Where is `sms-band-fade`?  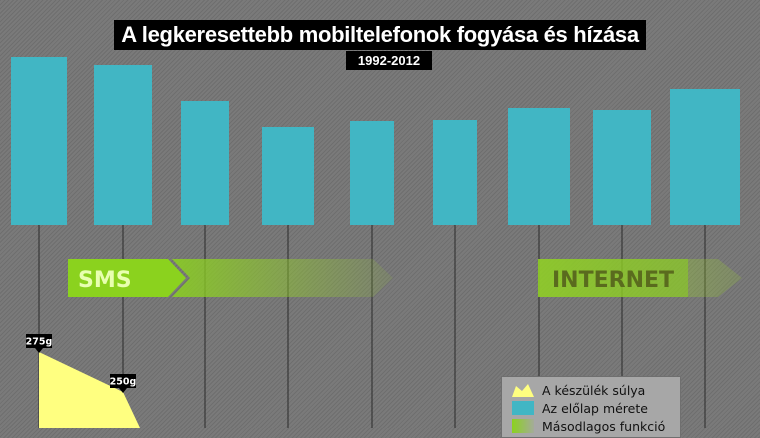
sms-band-fade is located at coordinates (282, 278).